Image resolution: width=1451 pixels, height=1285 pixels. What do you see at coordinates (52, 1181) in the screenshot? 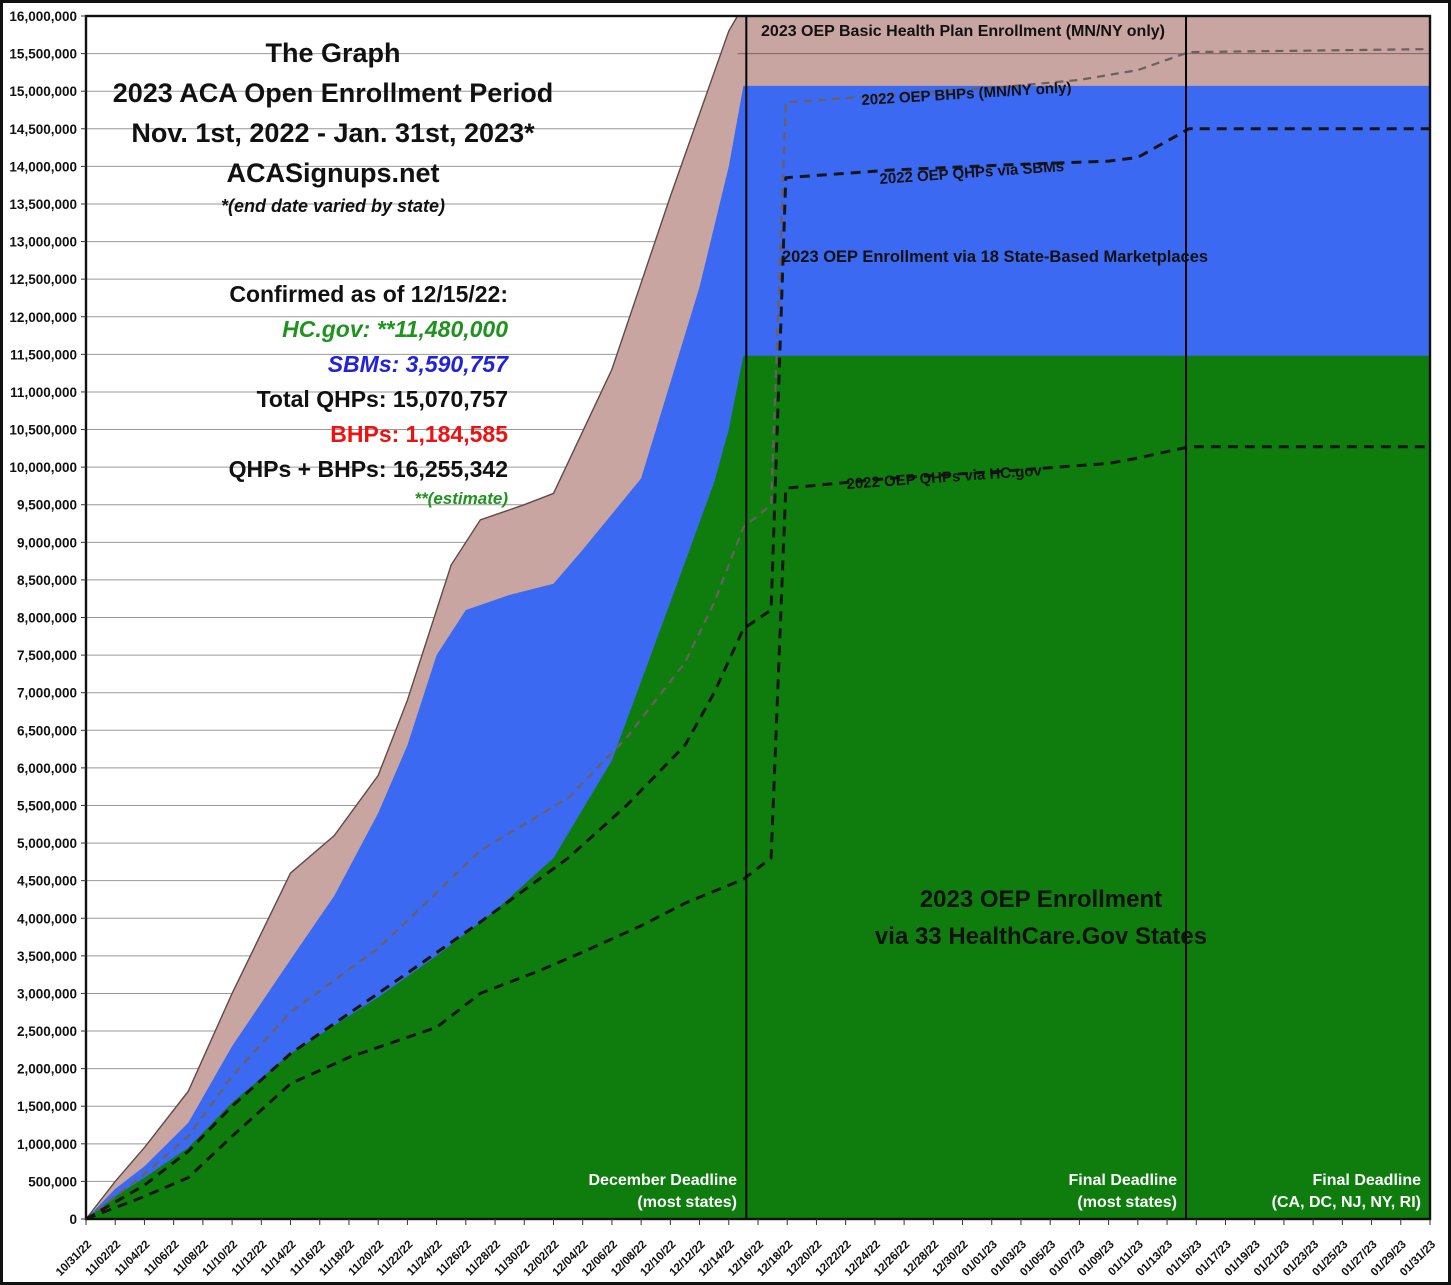
I see `y-tick-label: 500,000` at bounding box center [52, 1181].